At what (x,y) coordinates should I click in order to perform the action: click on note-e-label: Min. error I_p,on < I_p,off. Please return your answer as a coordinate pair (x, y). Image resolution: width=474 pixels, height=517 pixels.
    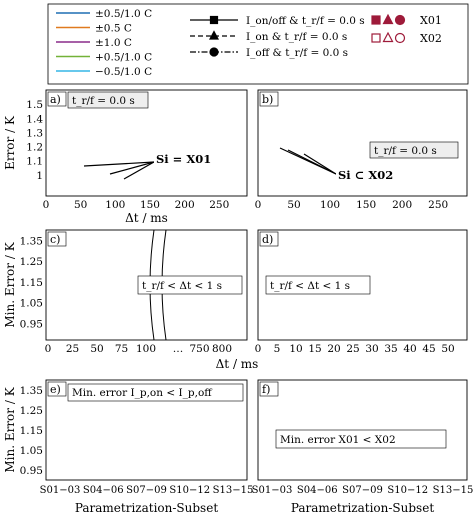
    Looking at the image, I should click on (142, 393).